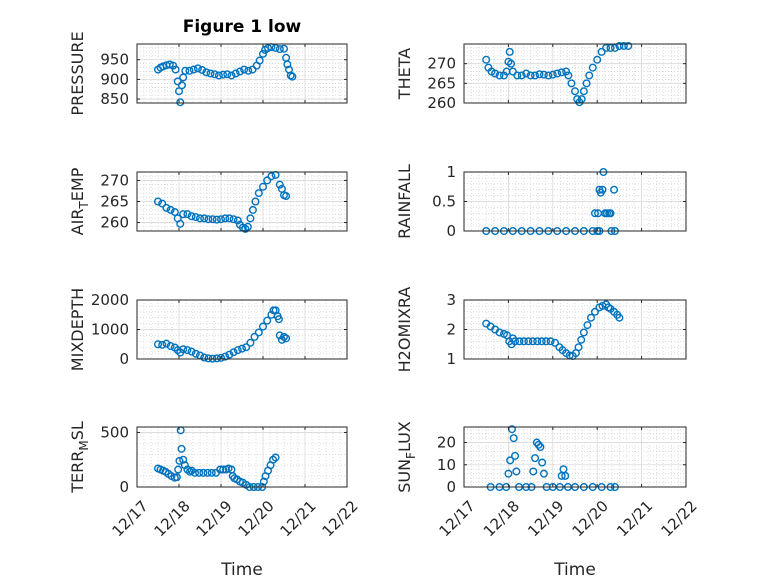 The width and height of the screenshot is (778, 583). Describe the element at coordinates (406, 457) in the screenshot. I see `y-axis-label: SUNFLUX` at that location.